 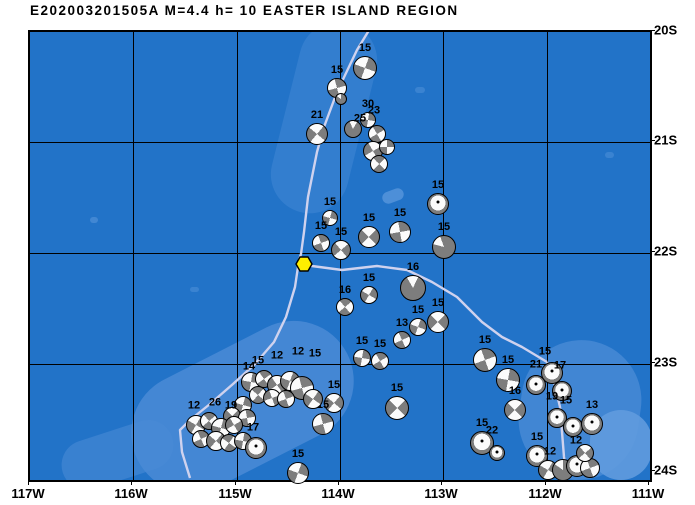 What do you see at coordinates (648, 493) in the screenshot?
I see `longitude-axis-label: 111W` at bounding box center [648, 493].